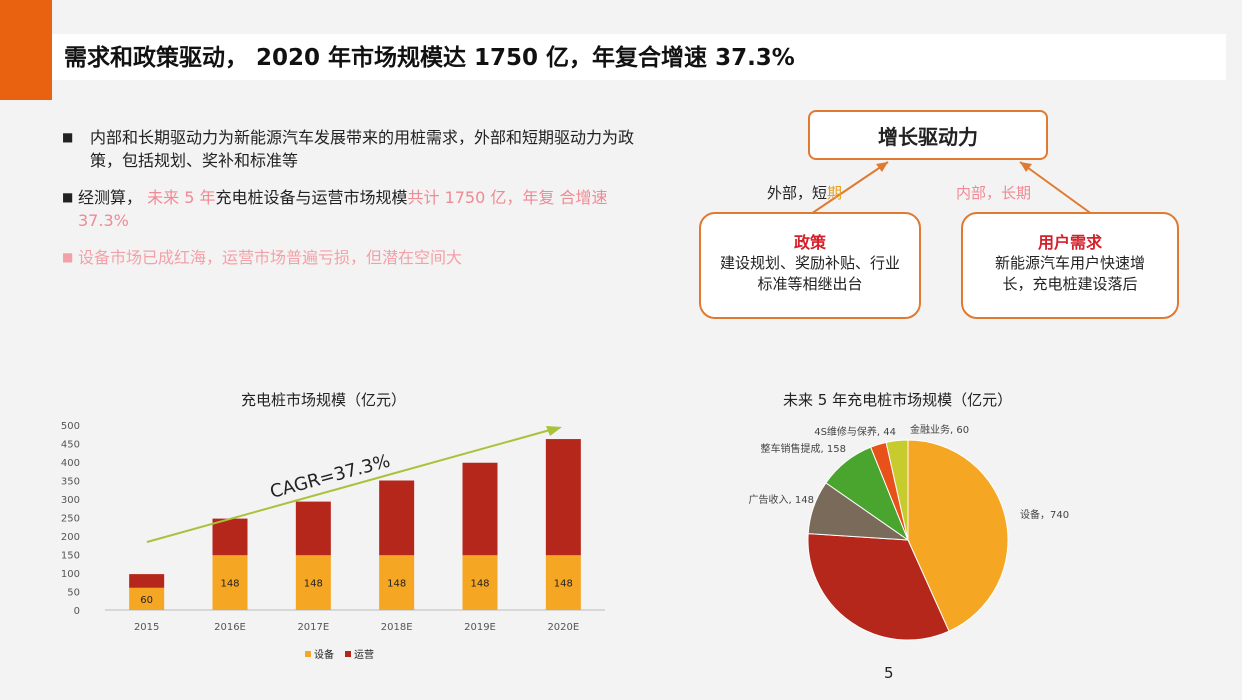 The height and width of the screenshot is (700, 1242). I want to click on growth-driver-box: 增长驱动力, so click(928, 135).